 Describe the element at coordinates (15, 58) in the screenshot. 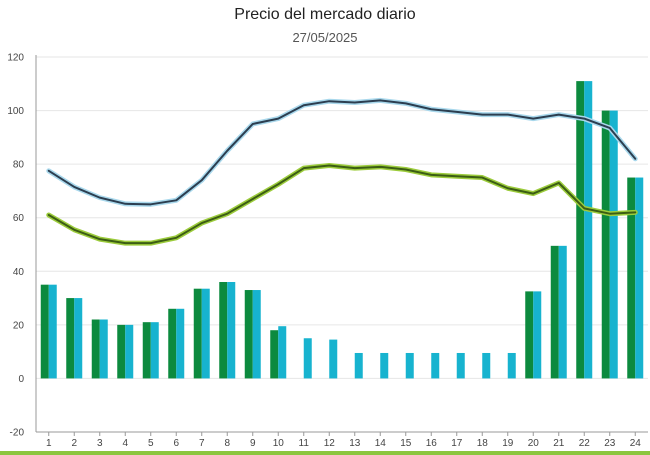

I see `y-tick-label: 120` at that location.